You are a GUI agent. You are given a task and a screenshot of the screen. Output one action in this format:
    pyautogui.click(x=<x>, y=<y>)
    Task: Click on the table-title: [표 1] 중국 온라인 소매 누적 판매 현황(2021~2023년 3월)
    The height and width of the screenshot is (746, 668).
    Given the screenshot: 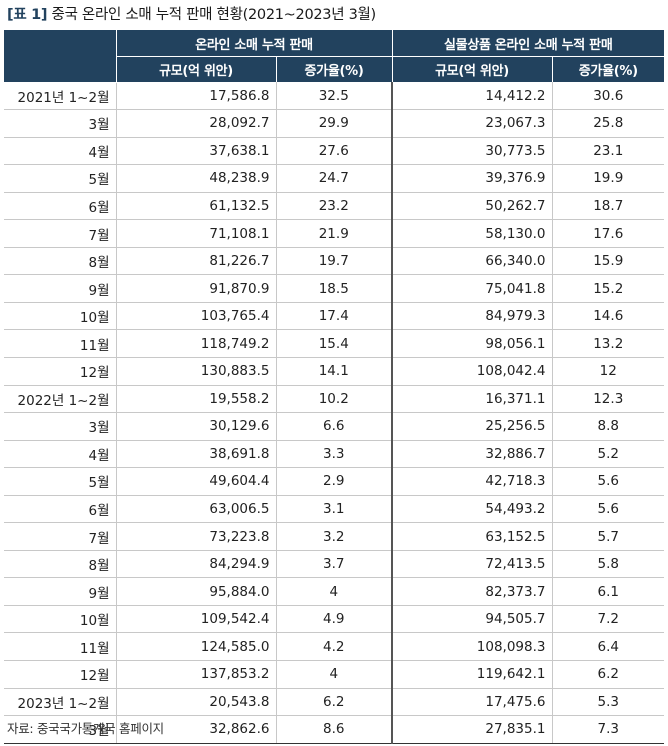 What is the action you would take?
    pyautogui.click(x=191, y=15)
    